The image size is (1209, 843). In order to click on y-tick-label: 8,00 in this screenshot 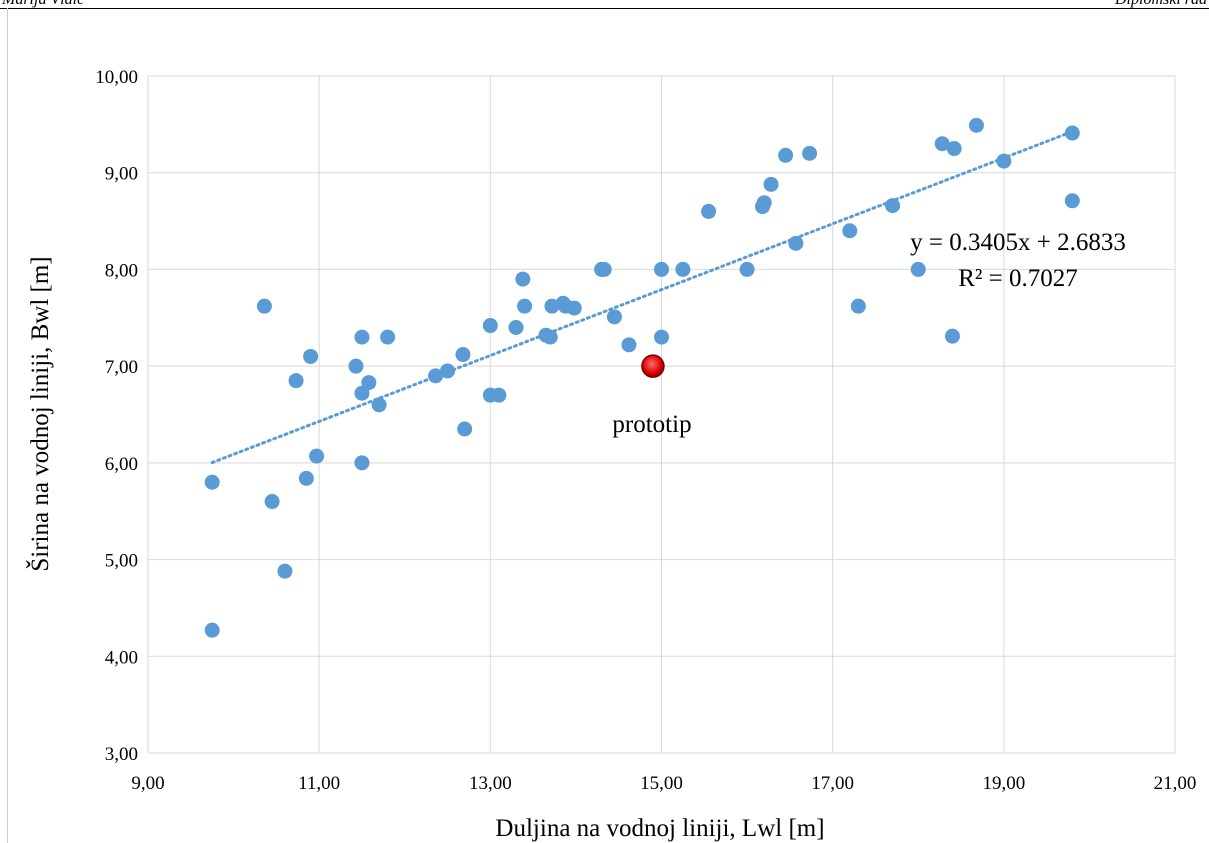, I will do `click(121, 270)`.